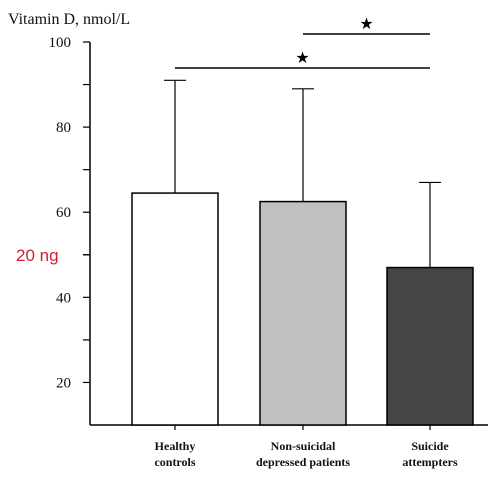  I want to click on category-label-3: attempters, so click(430, 462).